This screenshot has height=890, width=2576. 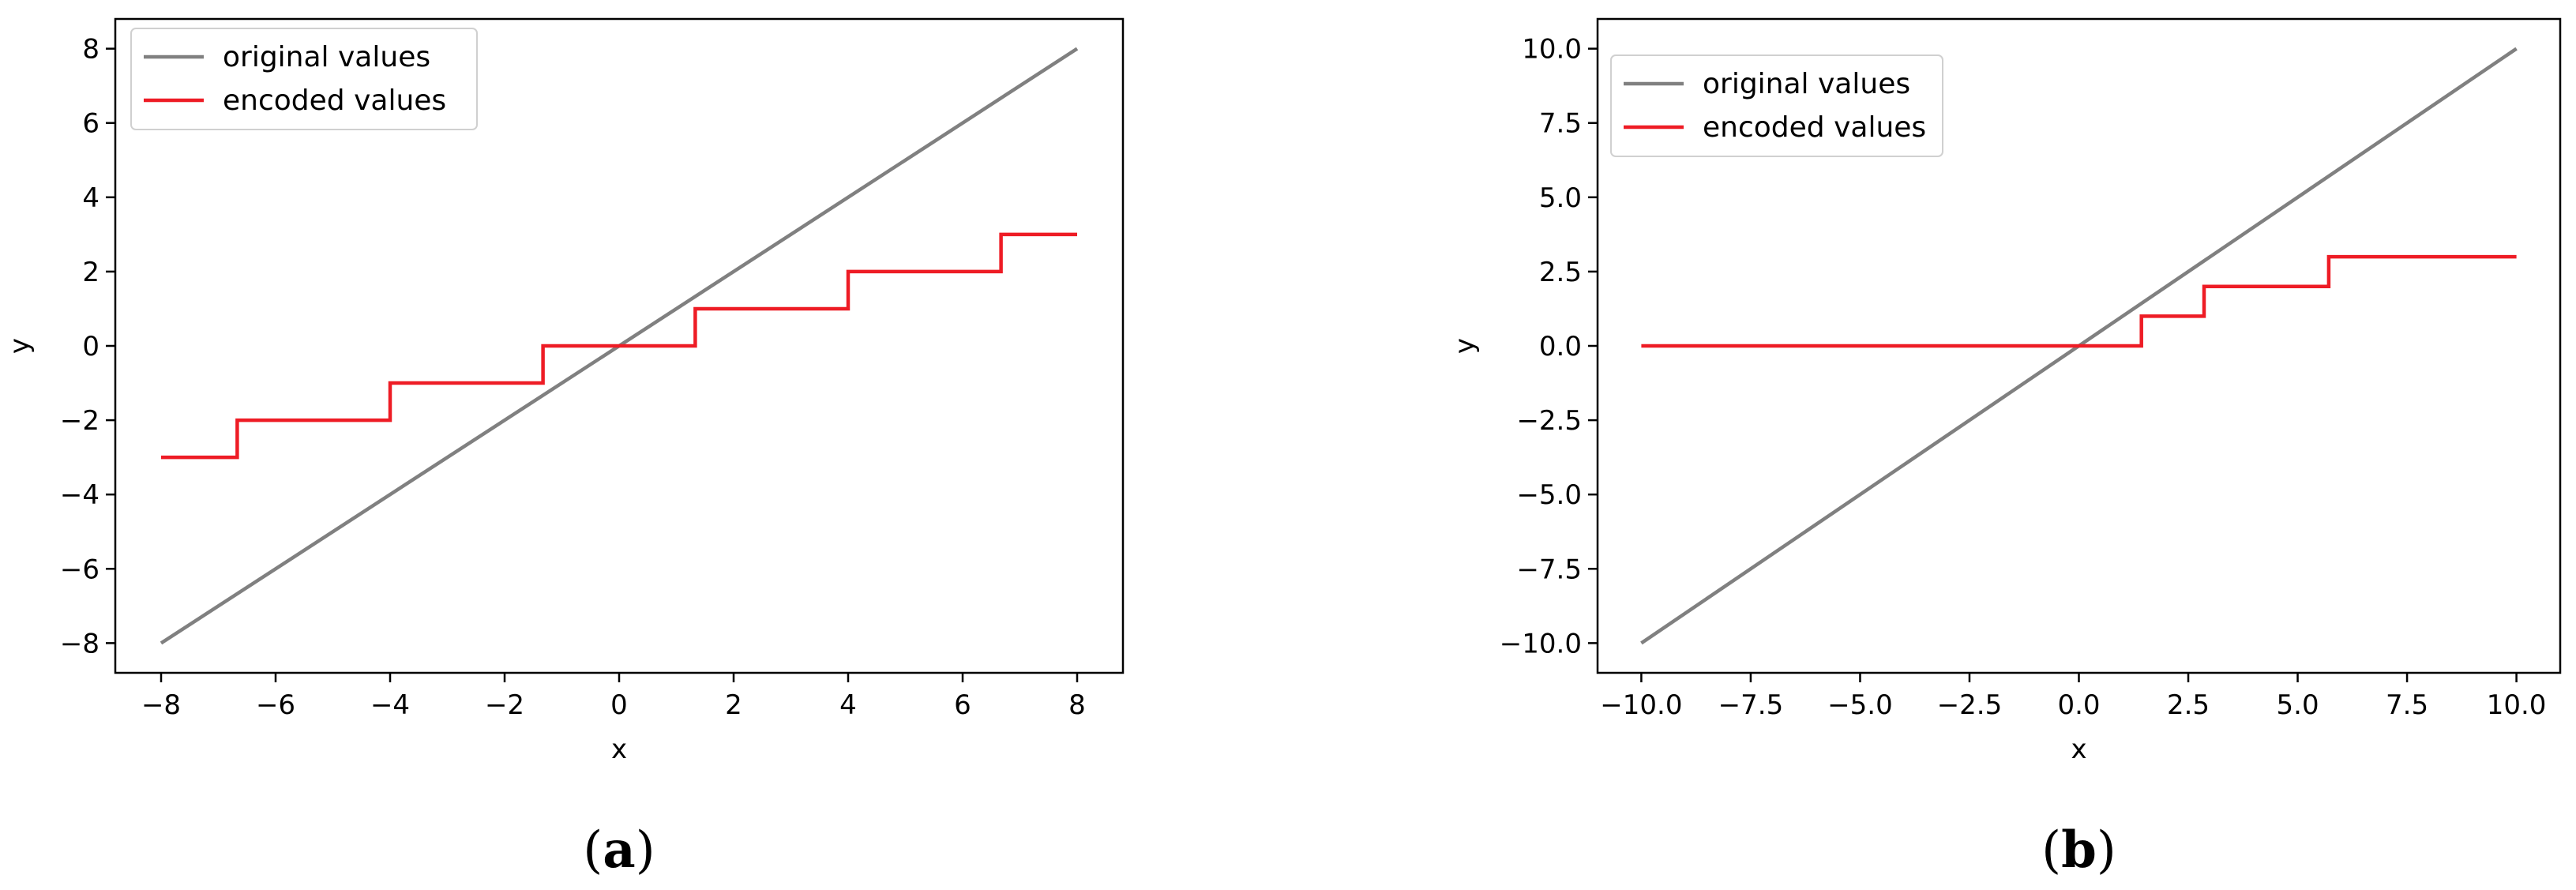 I want to click on x-tick-label: −5.0, so click(x=1860, y=705).